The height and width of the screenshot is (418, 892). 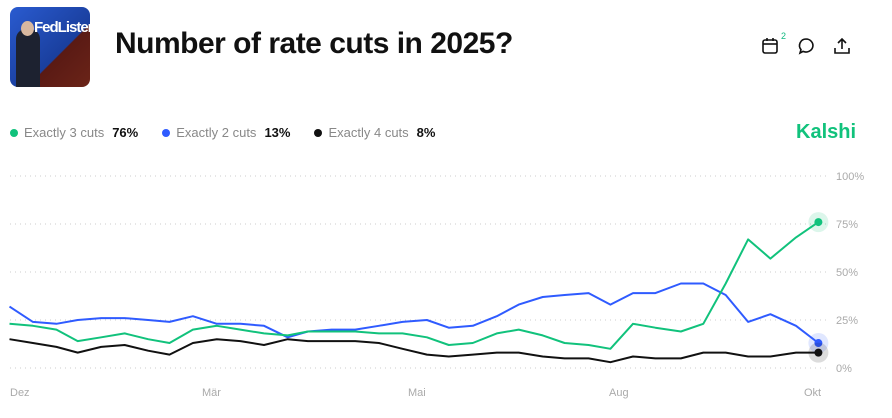 What do you see at coordinates (417, 393) in the screenshot?
I see `x-tick-label: Mai` at bounding box center [417, 393].